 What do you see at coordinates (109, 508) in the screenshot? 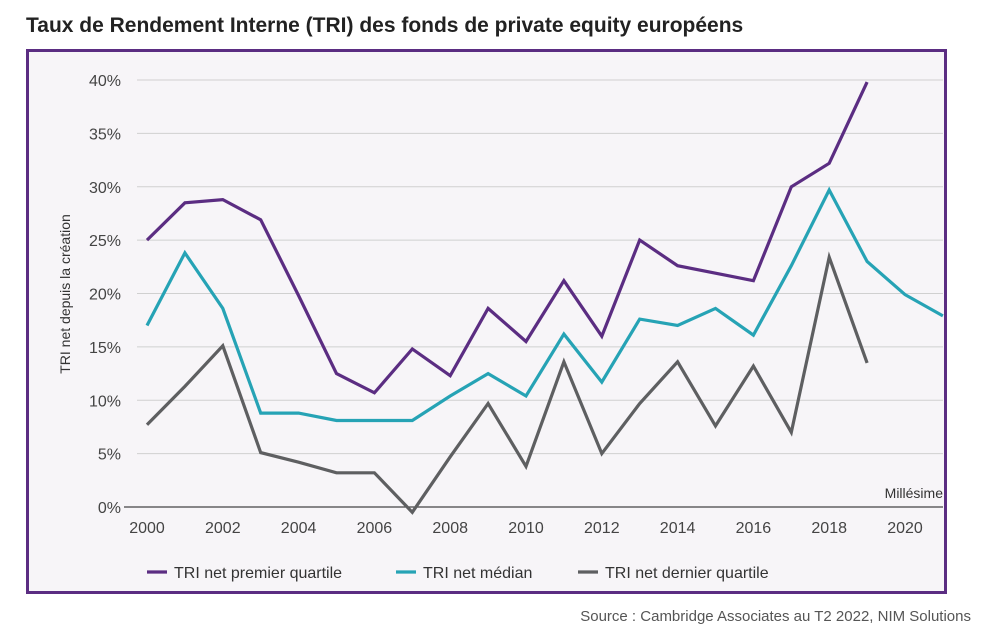
I see `y-tick-label: 0%` at bounding box center [109, 508].